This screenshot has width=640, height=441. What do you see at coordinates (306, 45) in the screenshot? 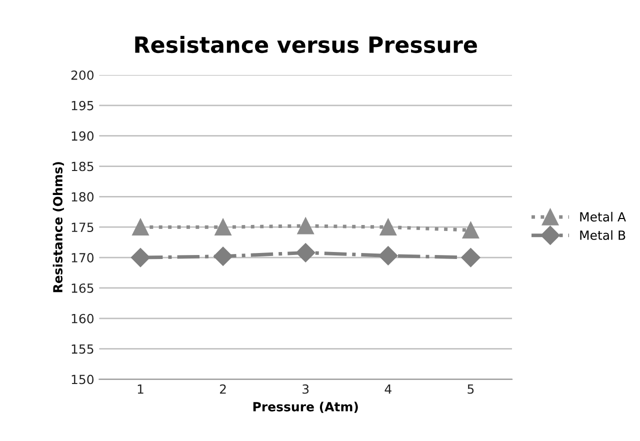
I see `chart-title: Resistance versus Pressure` at bounding box center [306, 45].